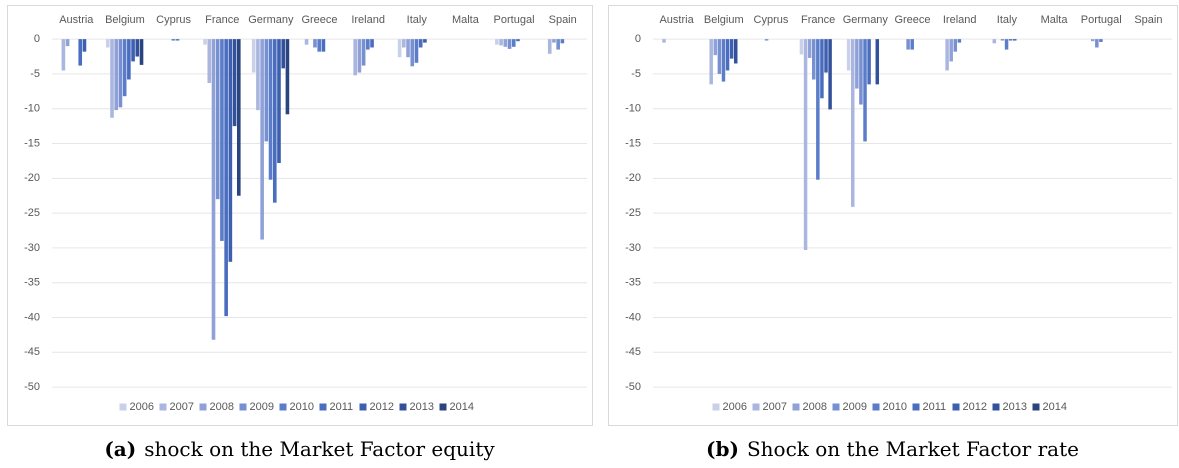  Describe the element at coordinates (633, 109) in the screenshot. I see `y-tick-label: -10` at that location.